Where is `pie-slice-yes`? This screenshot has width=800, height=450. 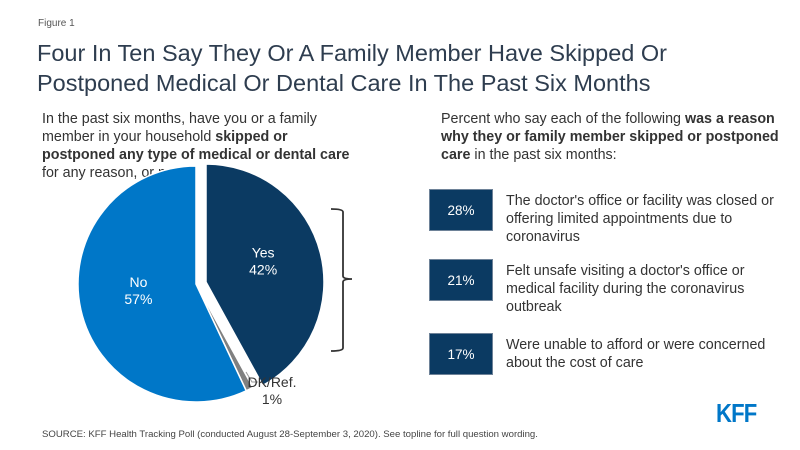 pie-slice-yes is located at coordinates (265, 275).